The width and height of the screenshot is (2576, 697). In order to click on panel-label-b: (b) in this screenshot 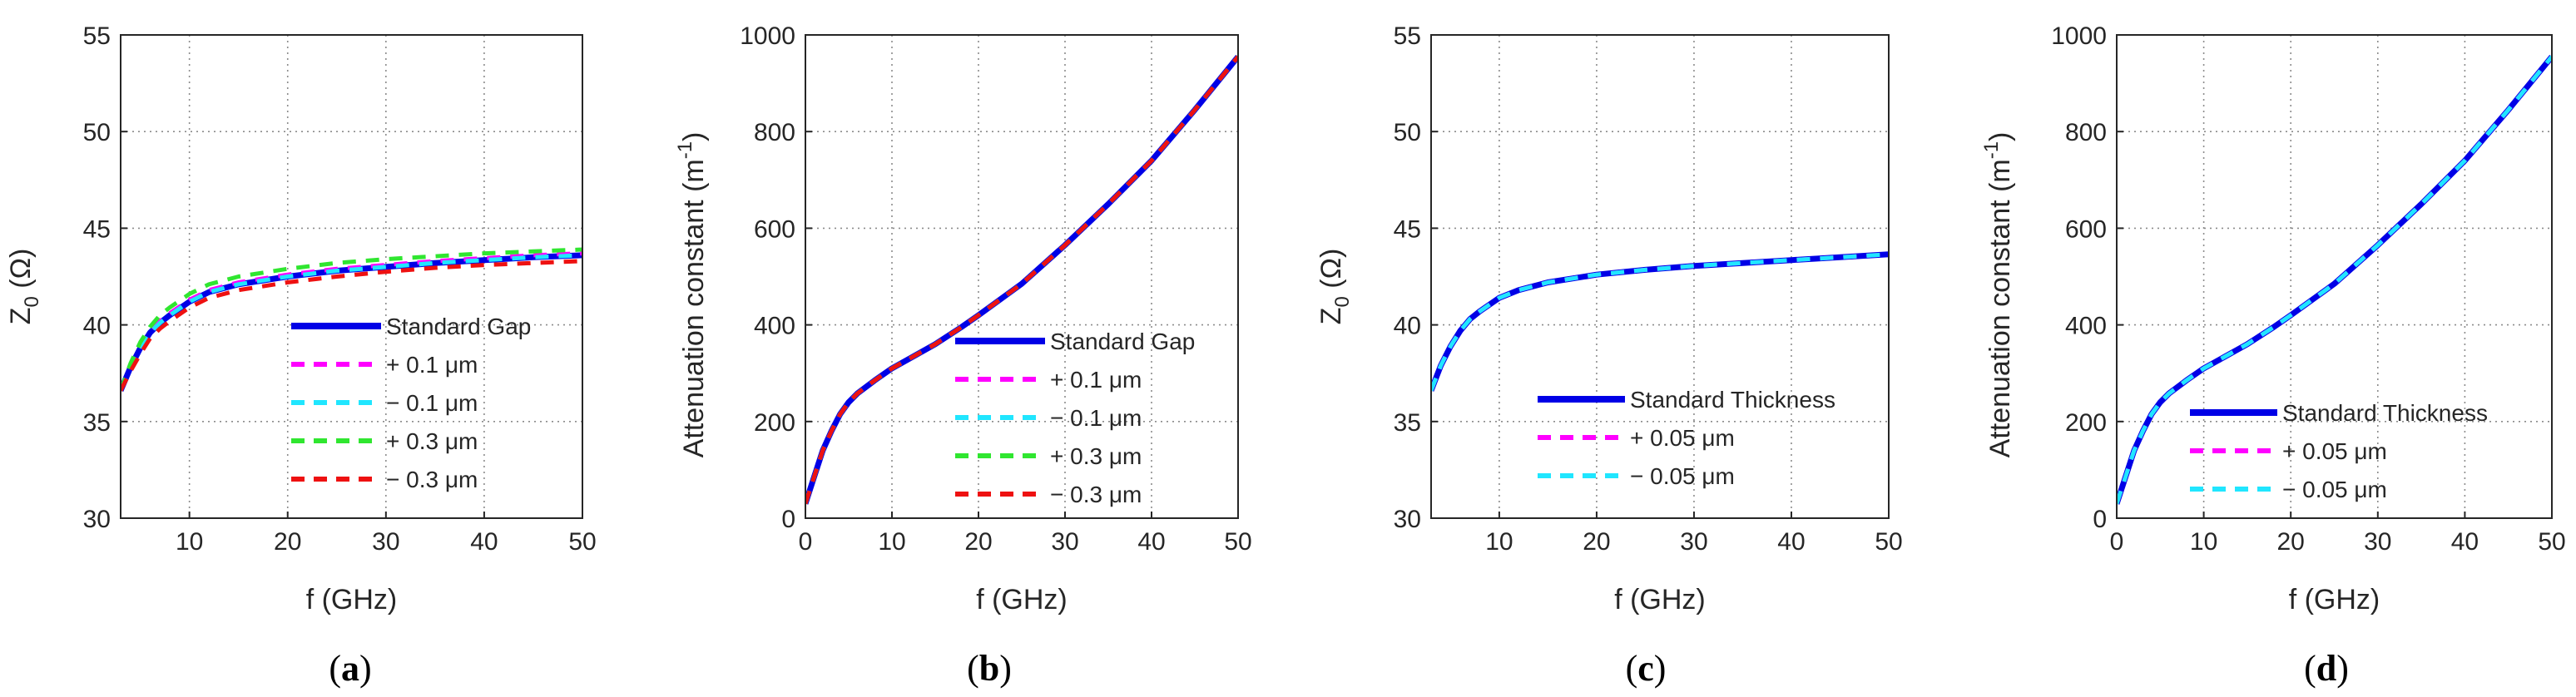, I will do `click(989, 668)`.